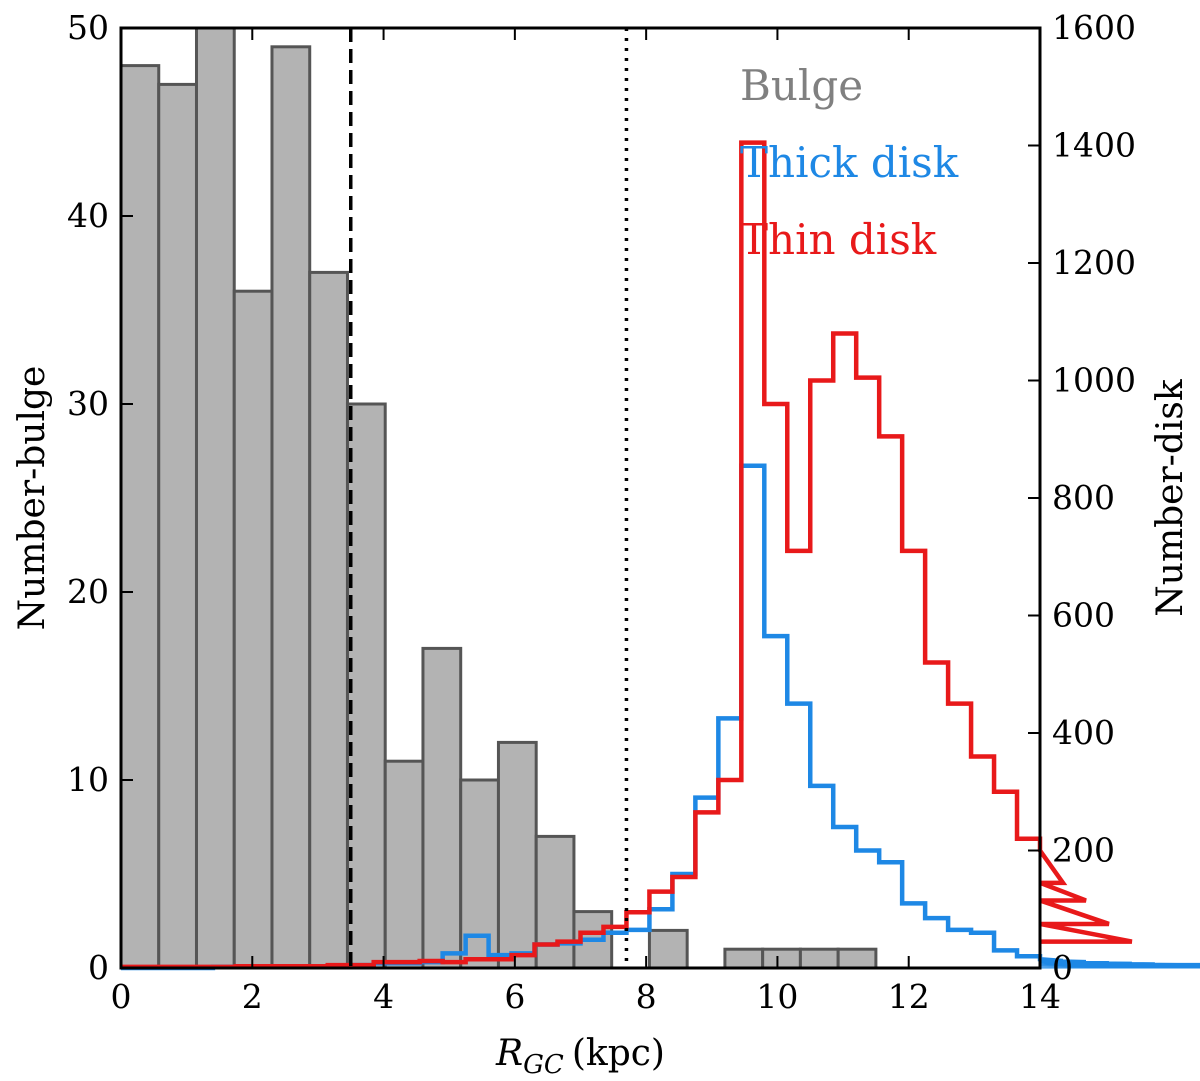 Image resolution: width=1200 pixels, height=1081 pixels. What do you see at coordinates (1170, 497) in the screenshot?
I see `y-right-axis-label: Number-disk` at bounding box center [1170, 497].